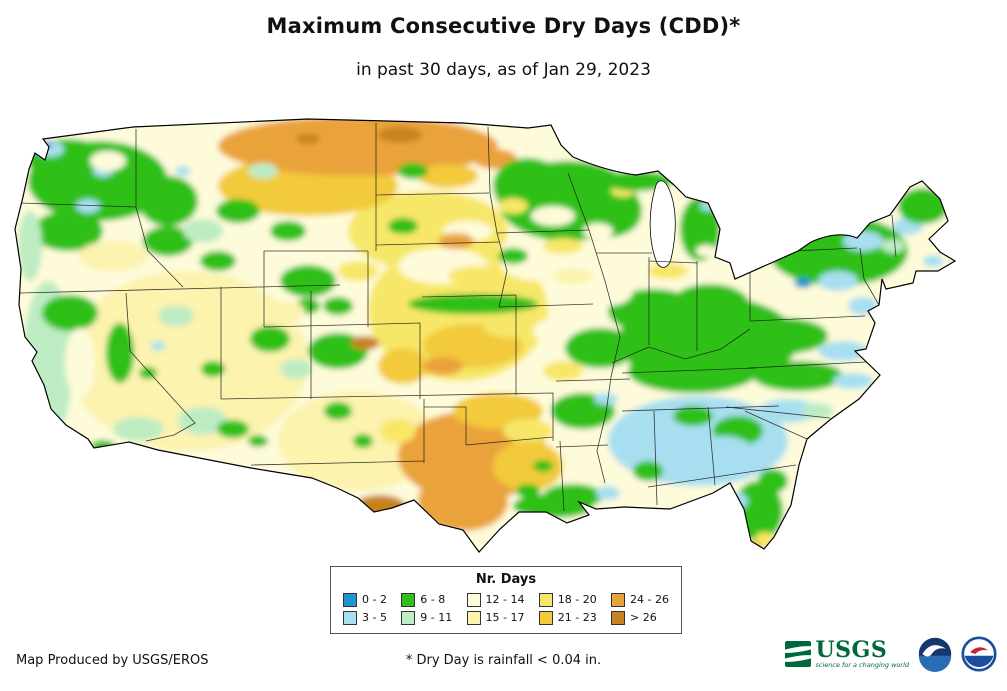  Describe the element at coordinates (112, 660) in the screenshot. I see `map-credit: Map Produced by USGS/EROS` at that location.